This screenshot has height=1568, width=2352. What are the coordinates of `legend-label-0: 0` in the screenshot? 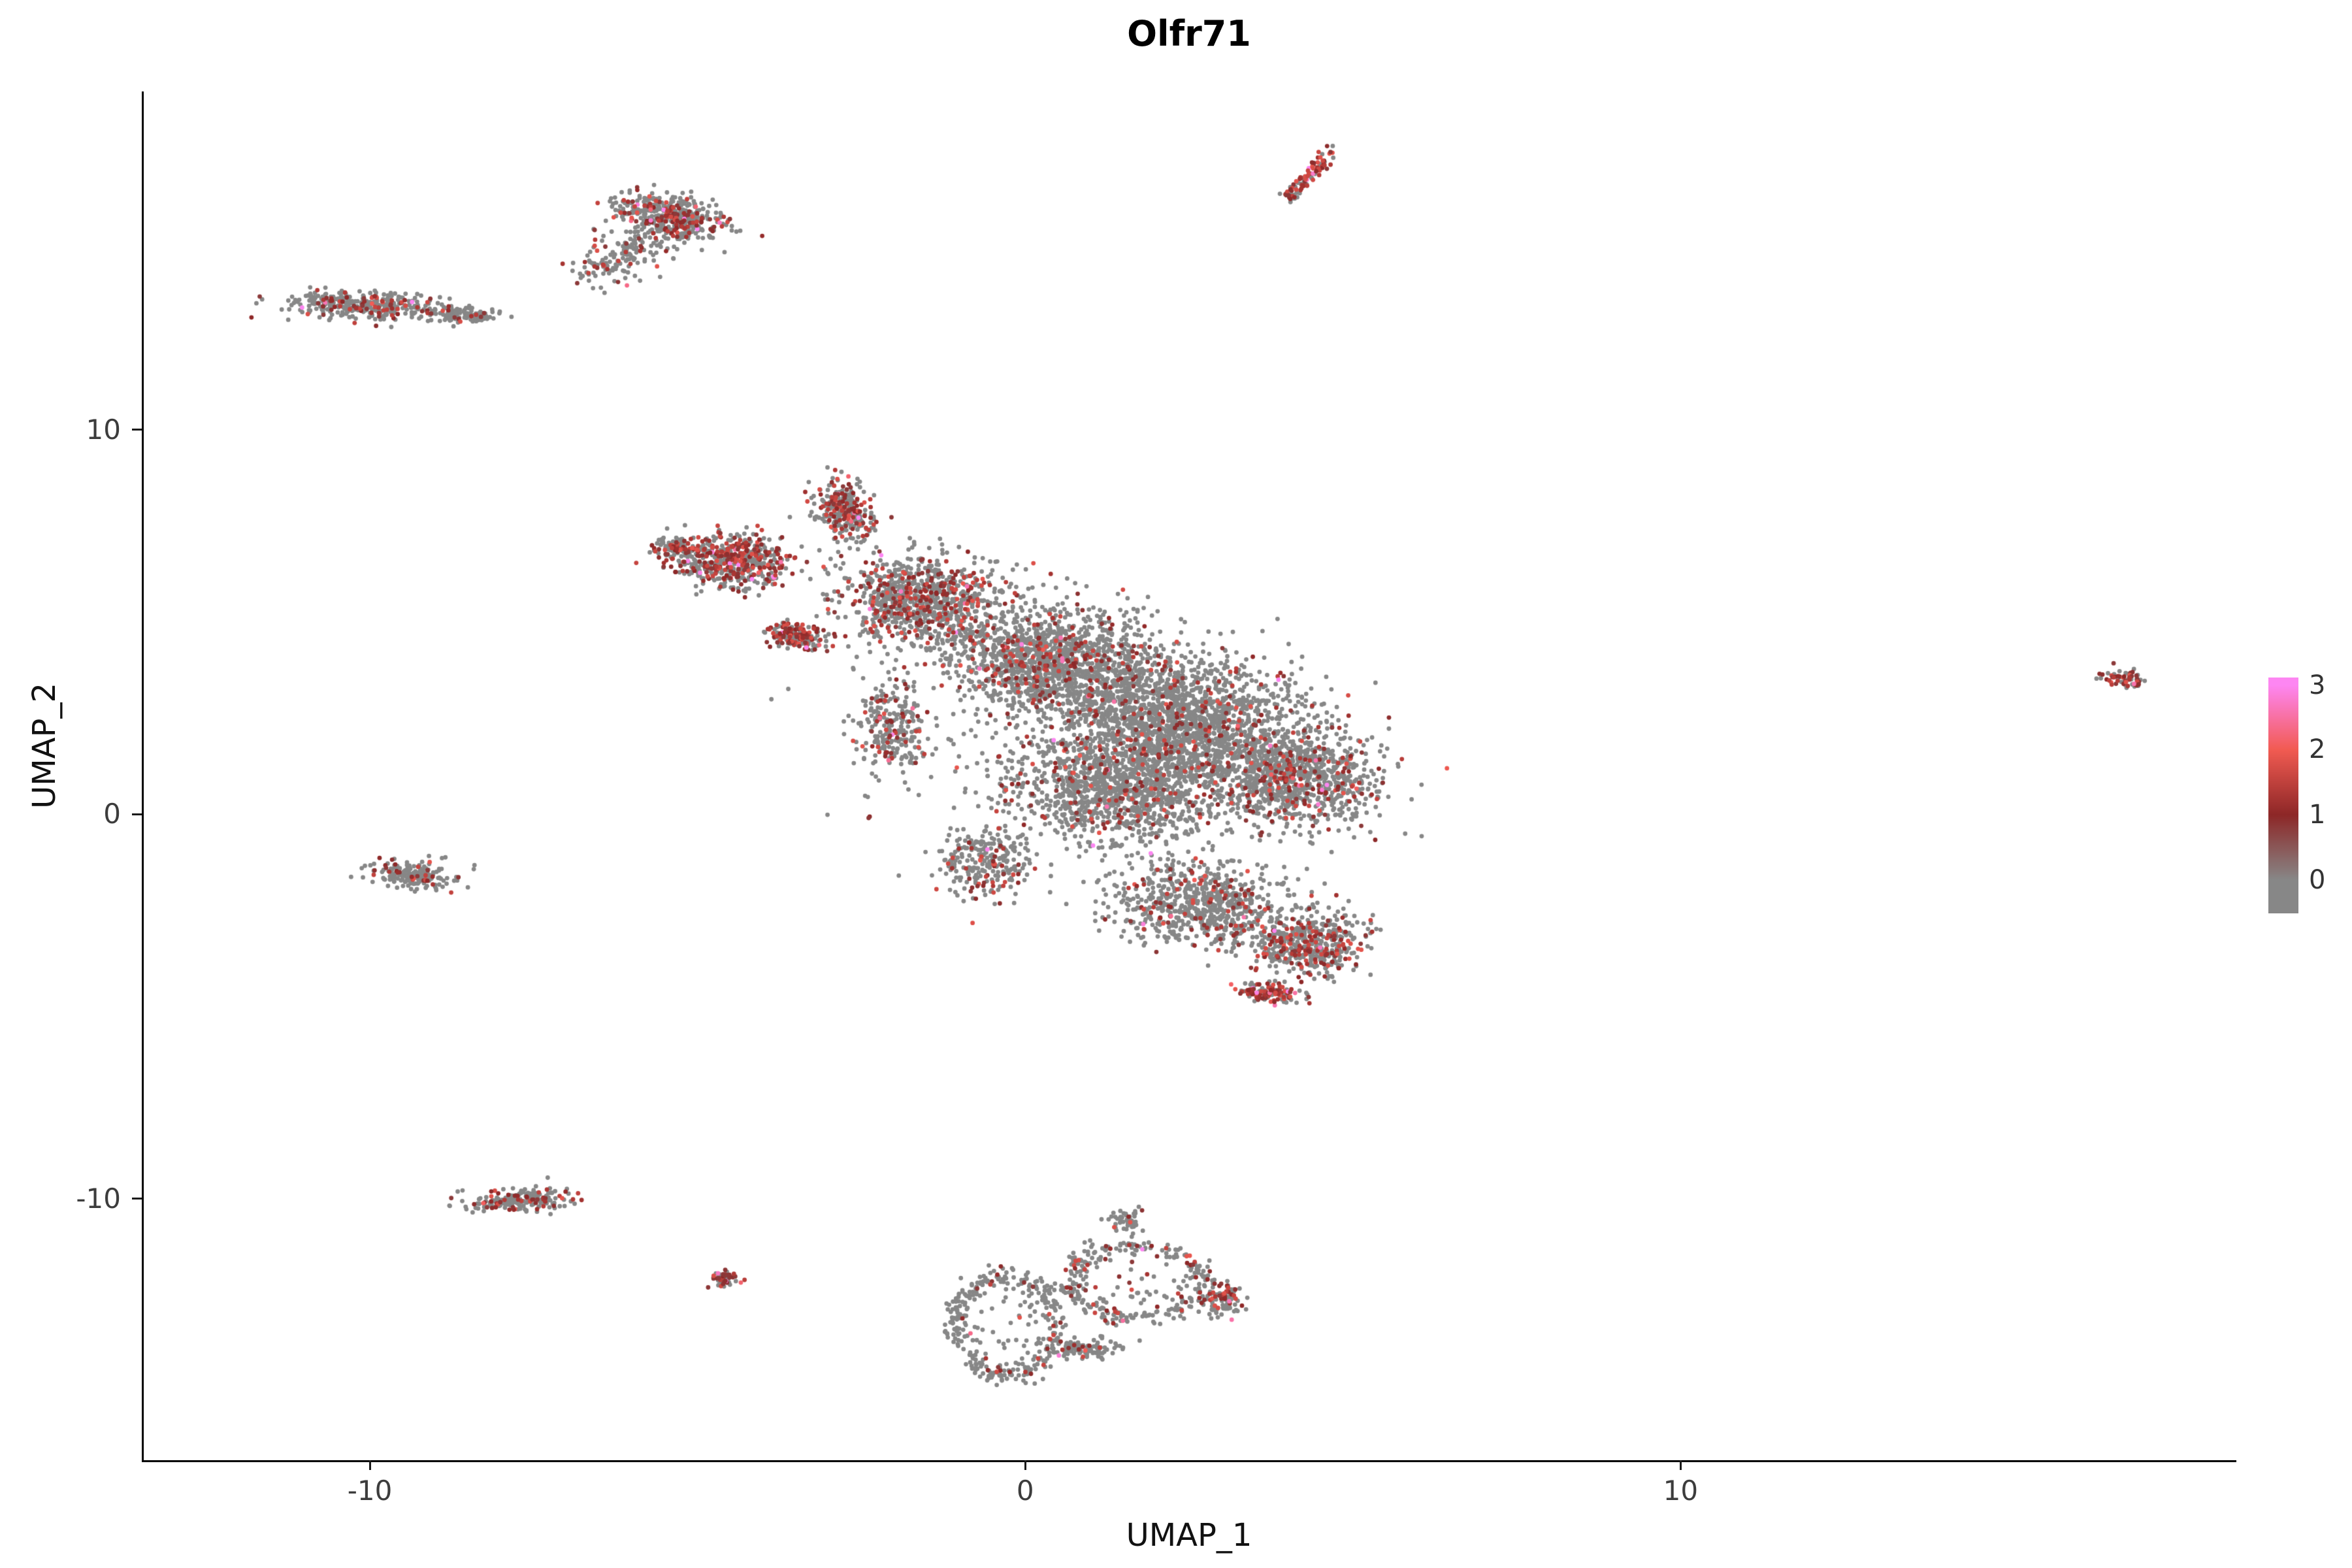 It's located at (2317, 880).